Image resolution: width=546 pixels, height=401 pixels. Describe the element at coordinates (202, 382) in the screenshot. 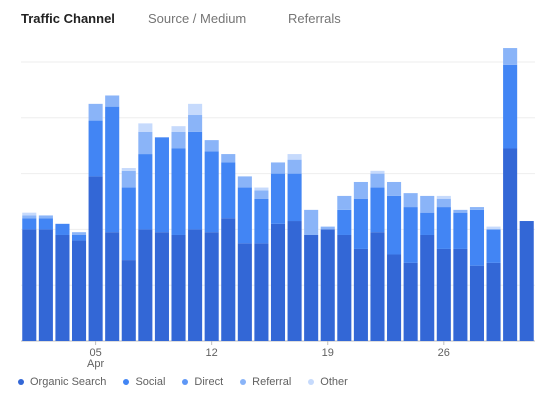

I see `legend-item-direct: Direct` at that location.